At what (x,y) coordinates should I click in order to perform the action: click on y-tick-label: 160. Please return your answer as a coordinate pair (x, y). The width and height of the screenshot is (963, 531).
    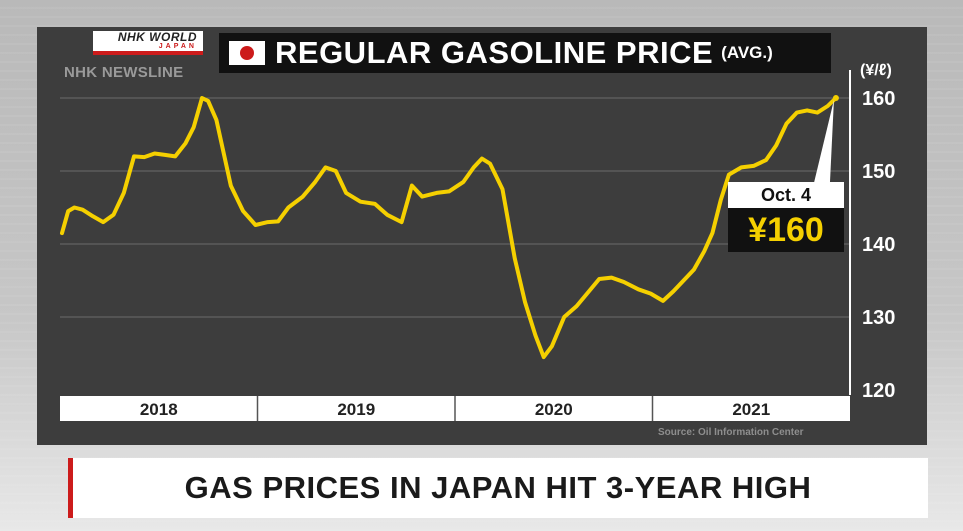
    Looking at the image, I should click on (878, 99).